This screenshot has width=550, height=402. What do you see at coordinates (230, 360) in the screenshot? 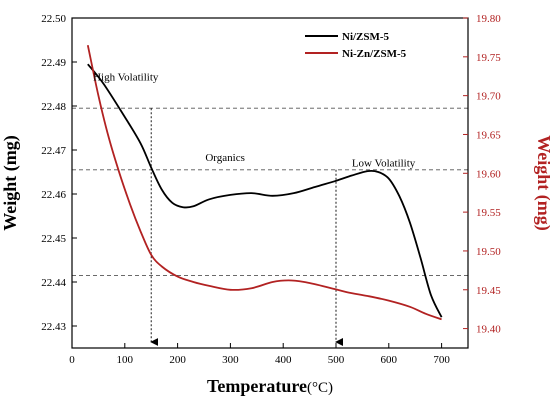
I see `x-tick-label: 300` at bounding box center [230, 360].